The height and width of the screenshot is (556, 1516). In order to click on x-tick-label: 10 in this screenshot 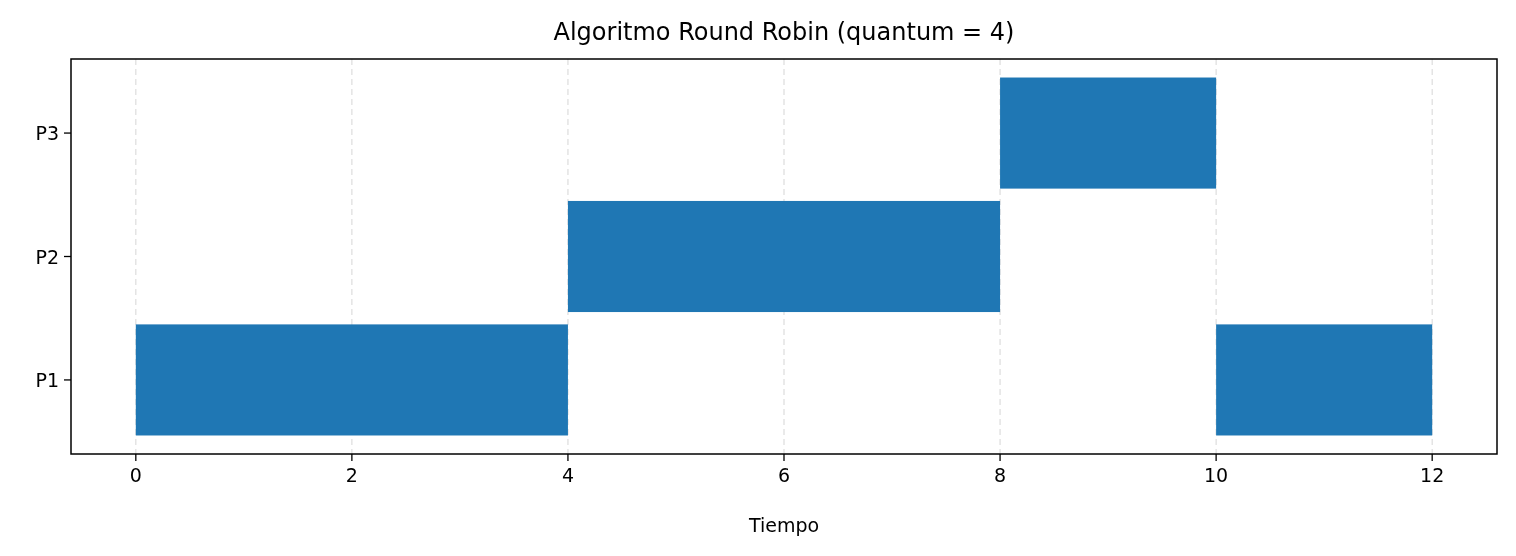, I will do `click(1216, 475)`.